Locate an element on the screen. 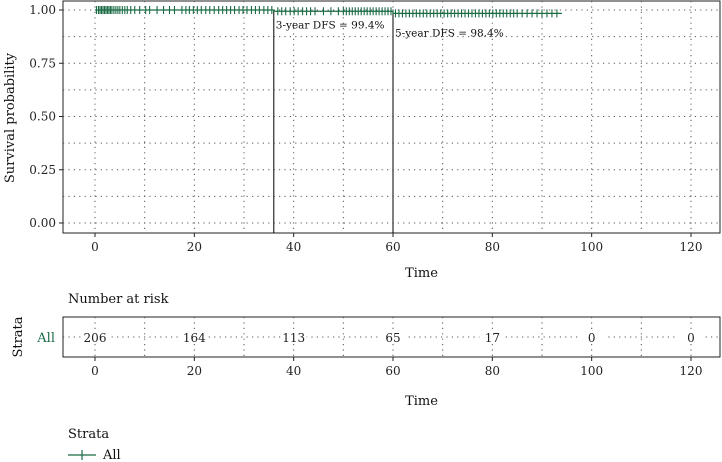 The image size is (722, 462). legend-title: Strata is located at coordinates (88, 434).